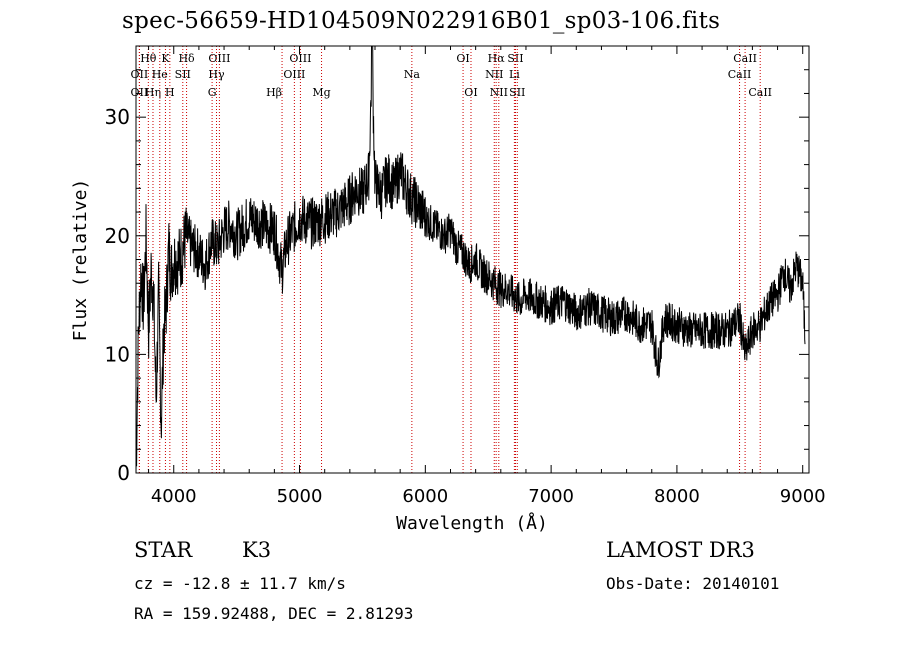  Describe the element at coordinates (803, 496) in the screenshot. I see `x-tick-label: 9000` at that location.